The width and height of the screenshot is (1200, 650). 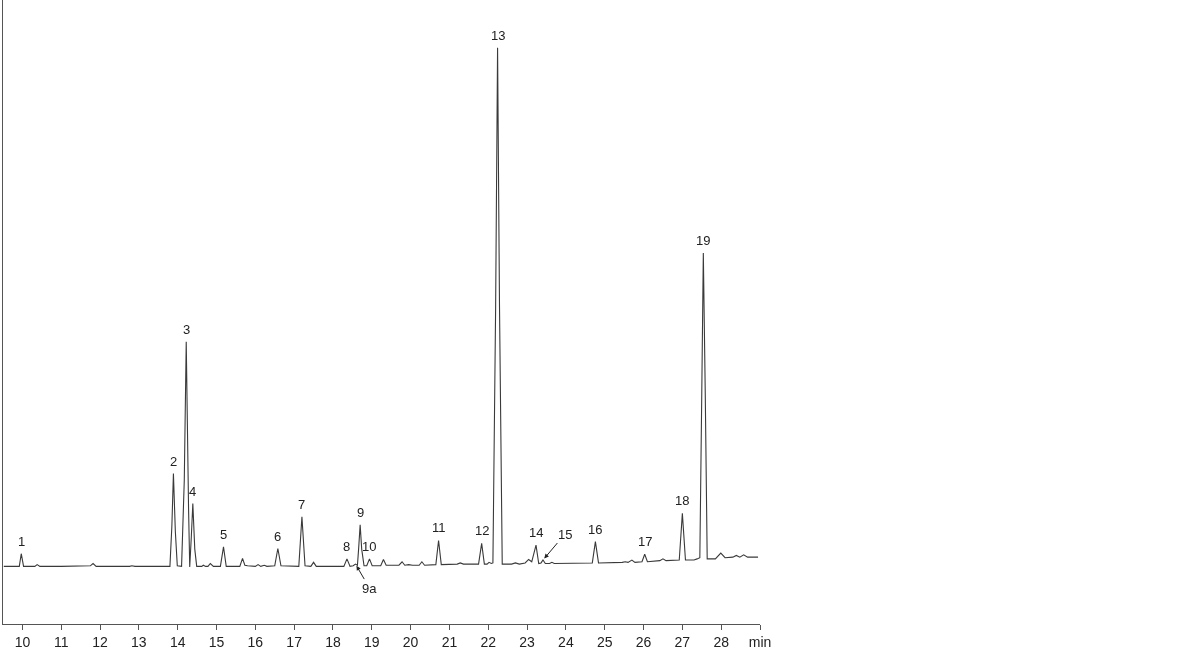 I want to click on x-tick-label: 24, so click(x=566, y=641).